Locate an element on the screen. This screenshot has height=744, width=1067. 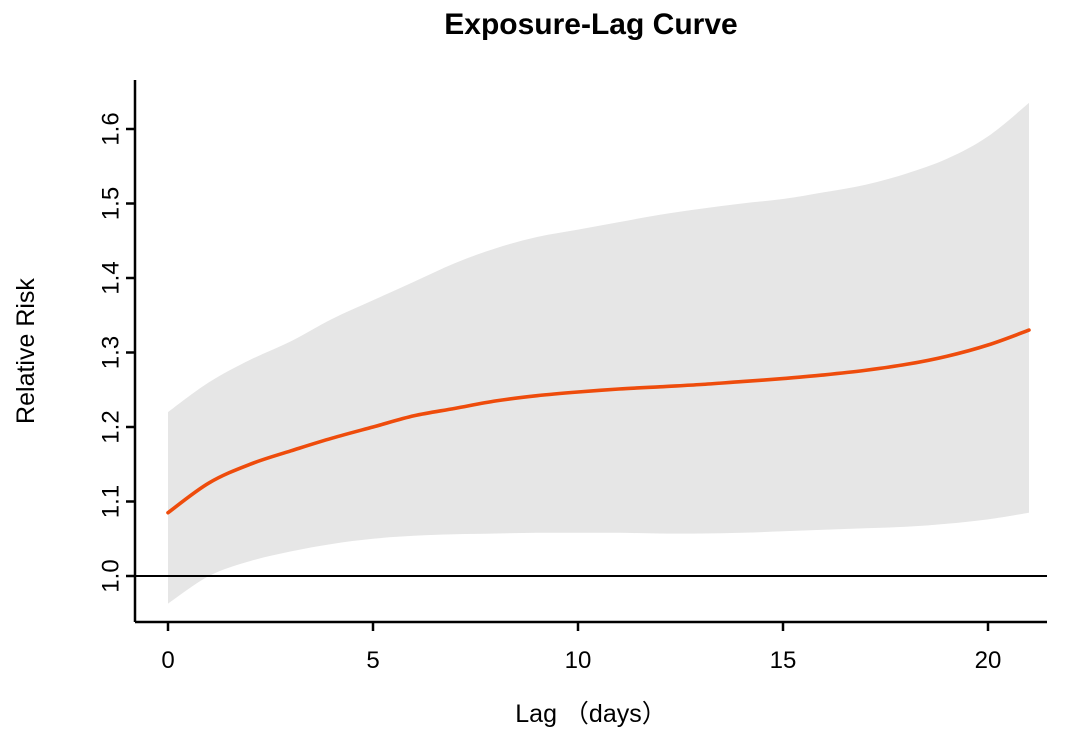
x-axis-ticks: 0 5 10 15 20 is located at coordinates (581, 648).